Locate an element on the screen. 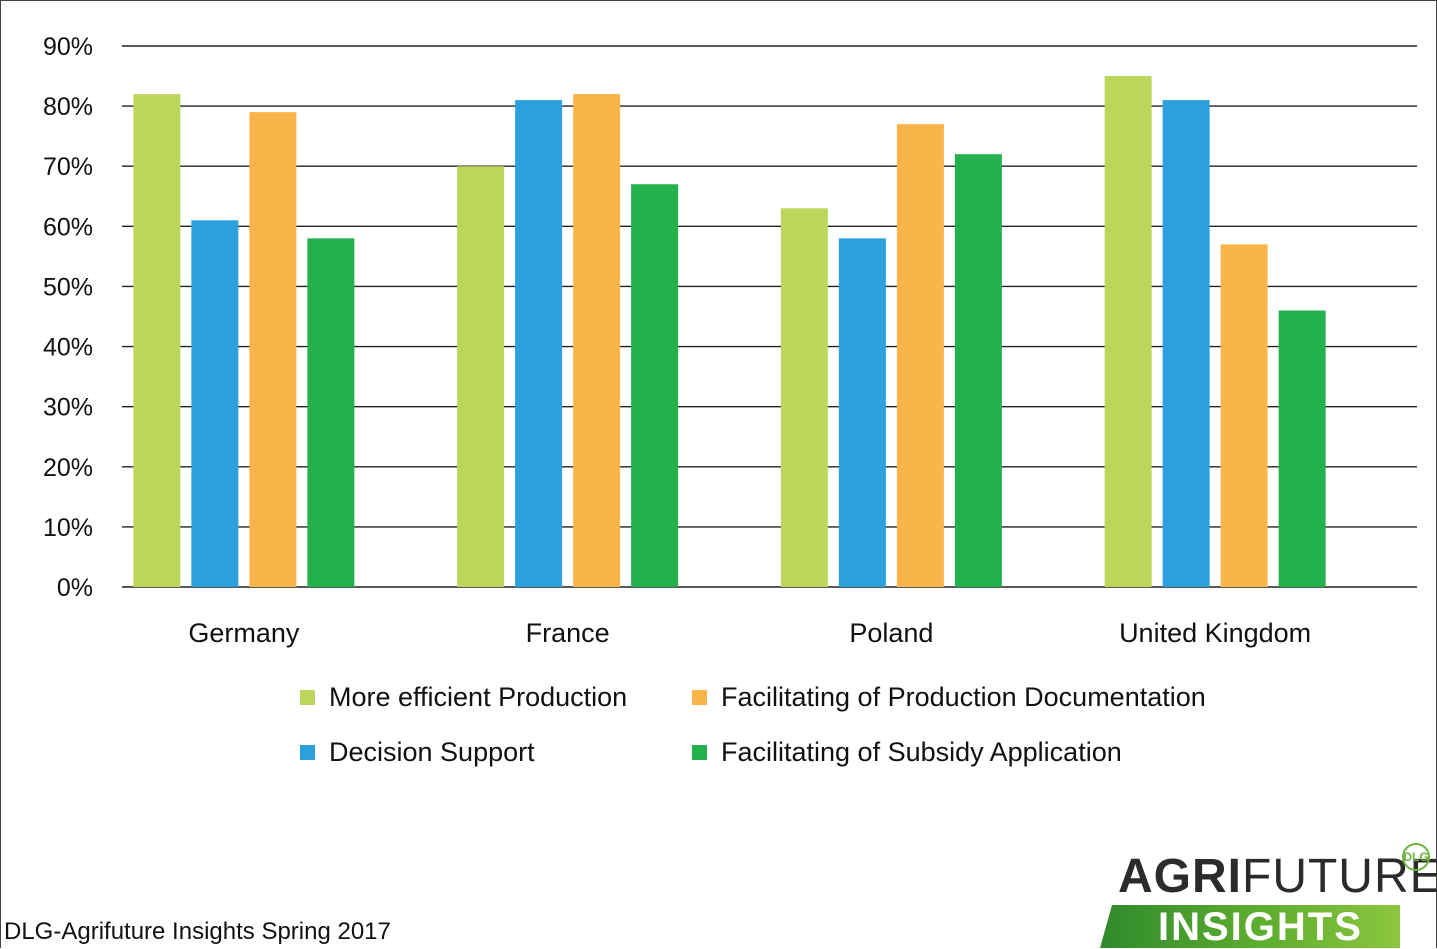 Image resolution: width=1437 pixels, height=949 pixels. legend-label: Facilitating of Subsidy Application is located at coordinates (921, 752).